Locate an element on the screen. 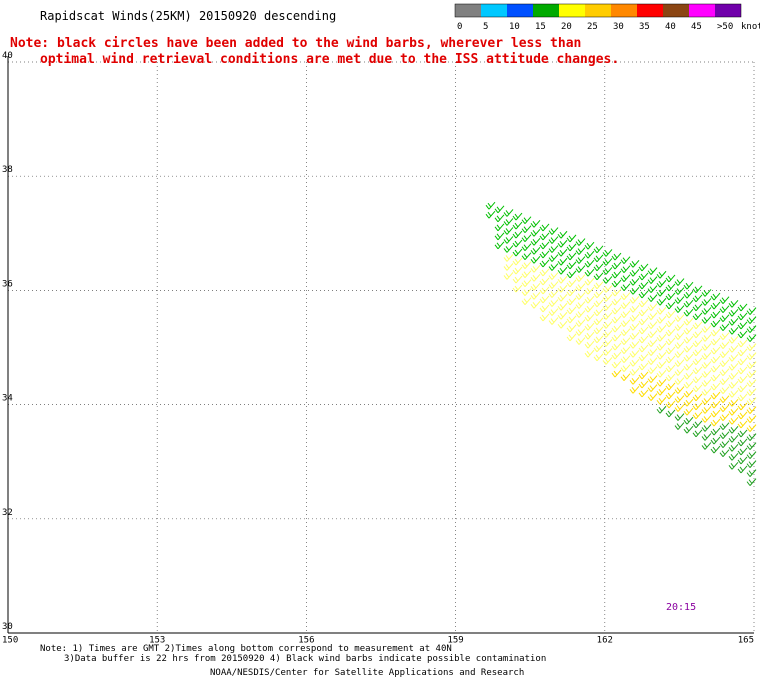 The width and height of the screenshot is (760, 688). legend-units: knots is located at coordinates (750, 27).